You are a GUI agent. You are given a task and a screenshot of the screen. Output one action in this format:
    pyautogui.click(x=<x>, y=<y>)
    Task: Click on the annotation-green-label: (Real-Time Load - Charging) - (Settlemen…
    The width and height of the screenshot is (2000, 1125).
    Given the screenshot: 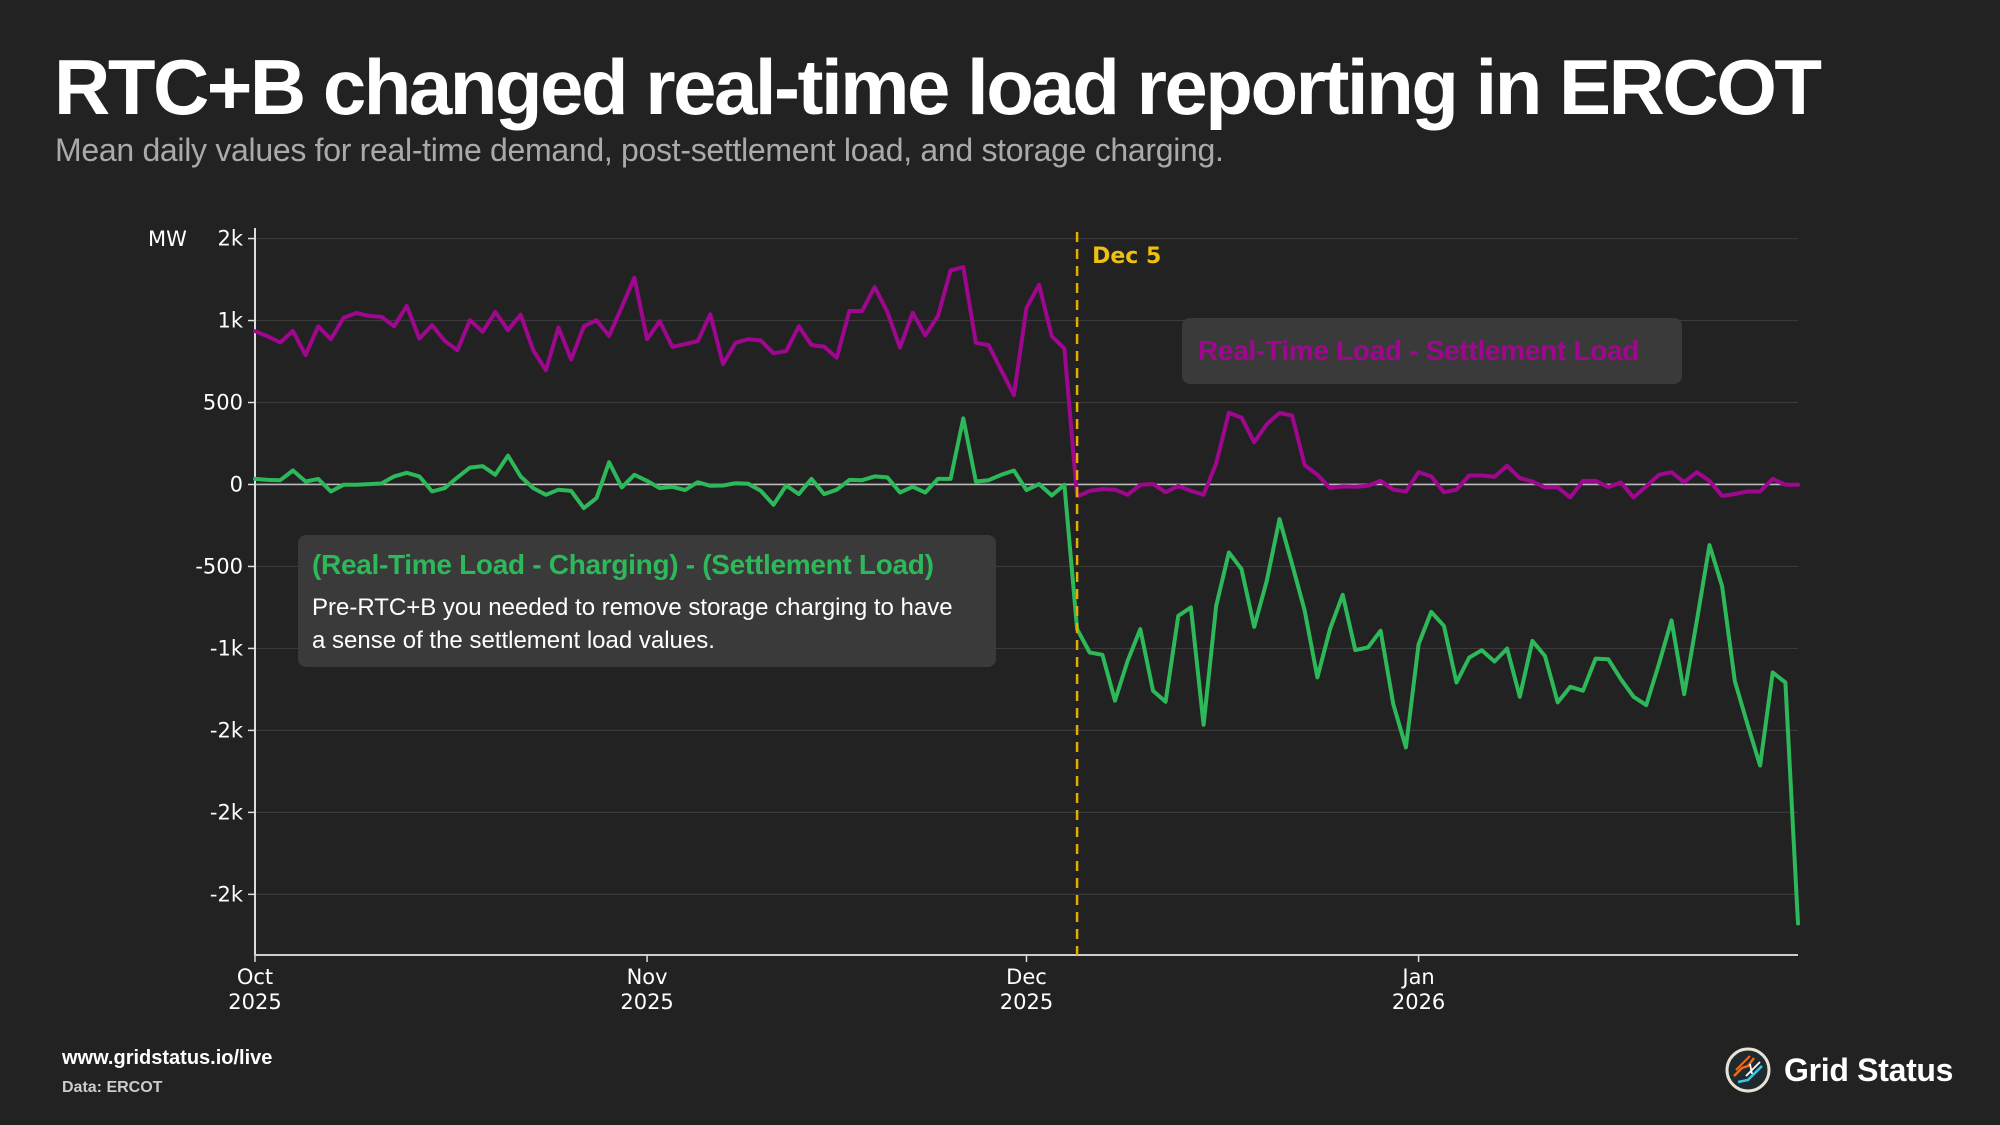 What is the action you would take?
    pyautogui.click(x=623, y=564)
    